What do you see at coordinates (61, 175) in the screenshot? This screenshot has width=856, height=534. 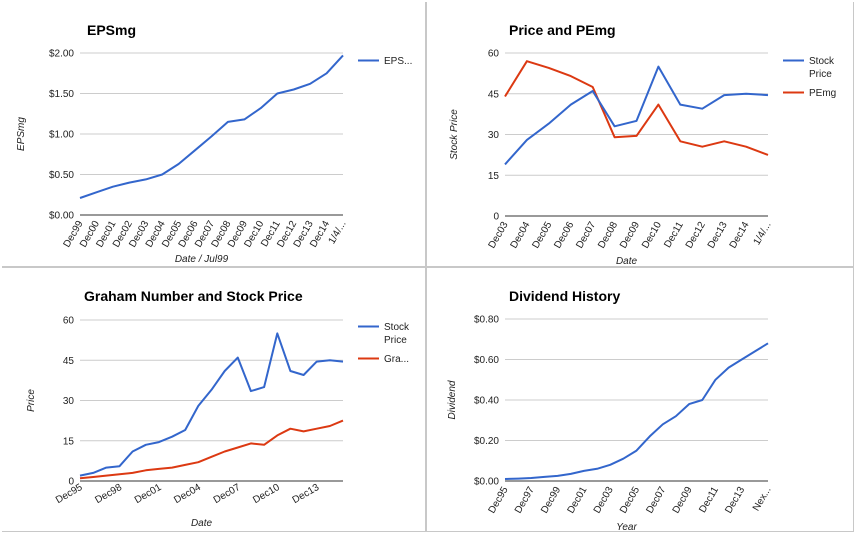 I see `y-tick-label: $0.50` at bounding box center [61, 175].